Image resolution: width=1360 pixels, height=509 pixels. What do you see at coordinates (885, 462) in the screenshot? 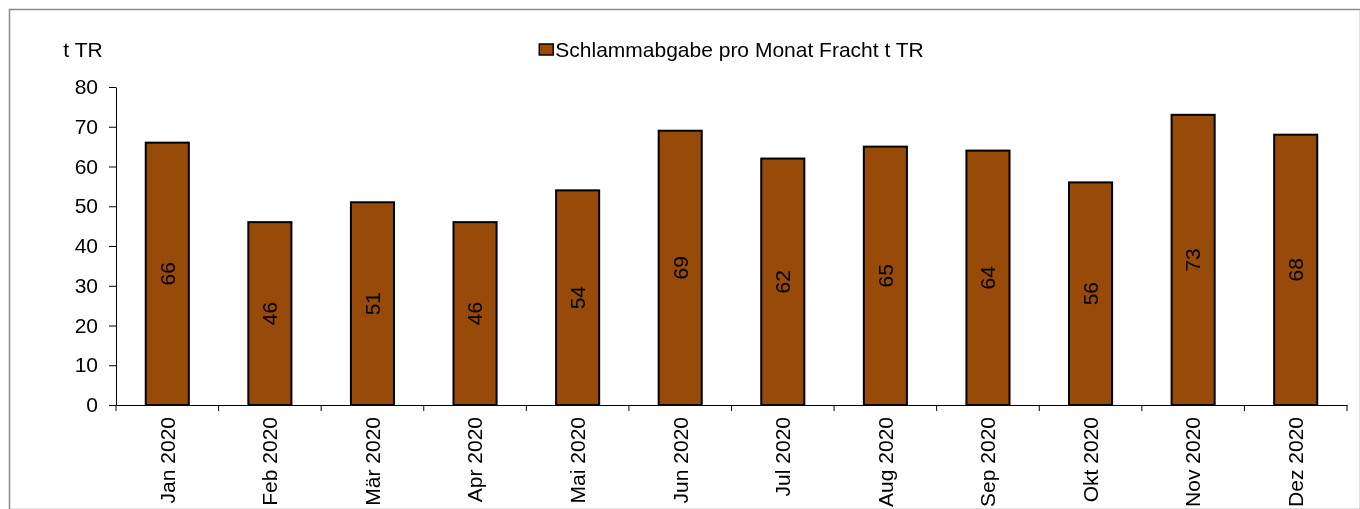
I see `x-tick-label: Aug 2020` at bounding box center [885, 462].